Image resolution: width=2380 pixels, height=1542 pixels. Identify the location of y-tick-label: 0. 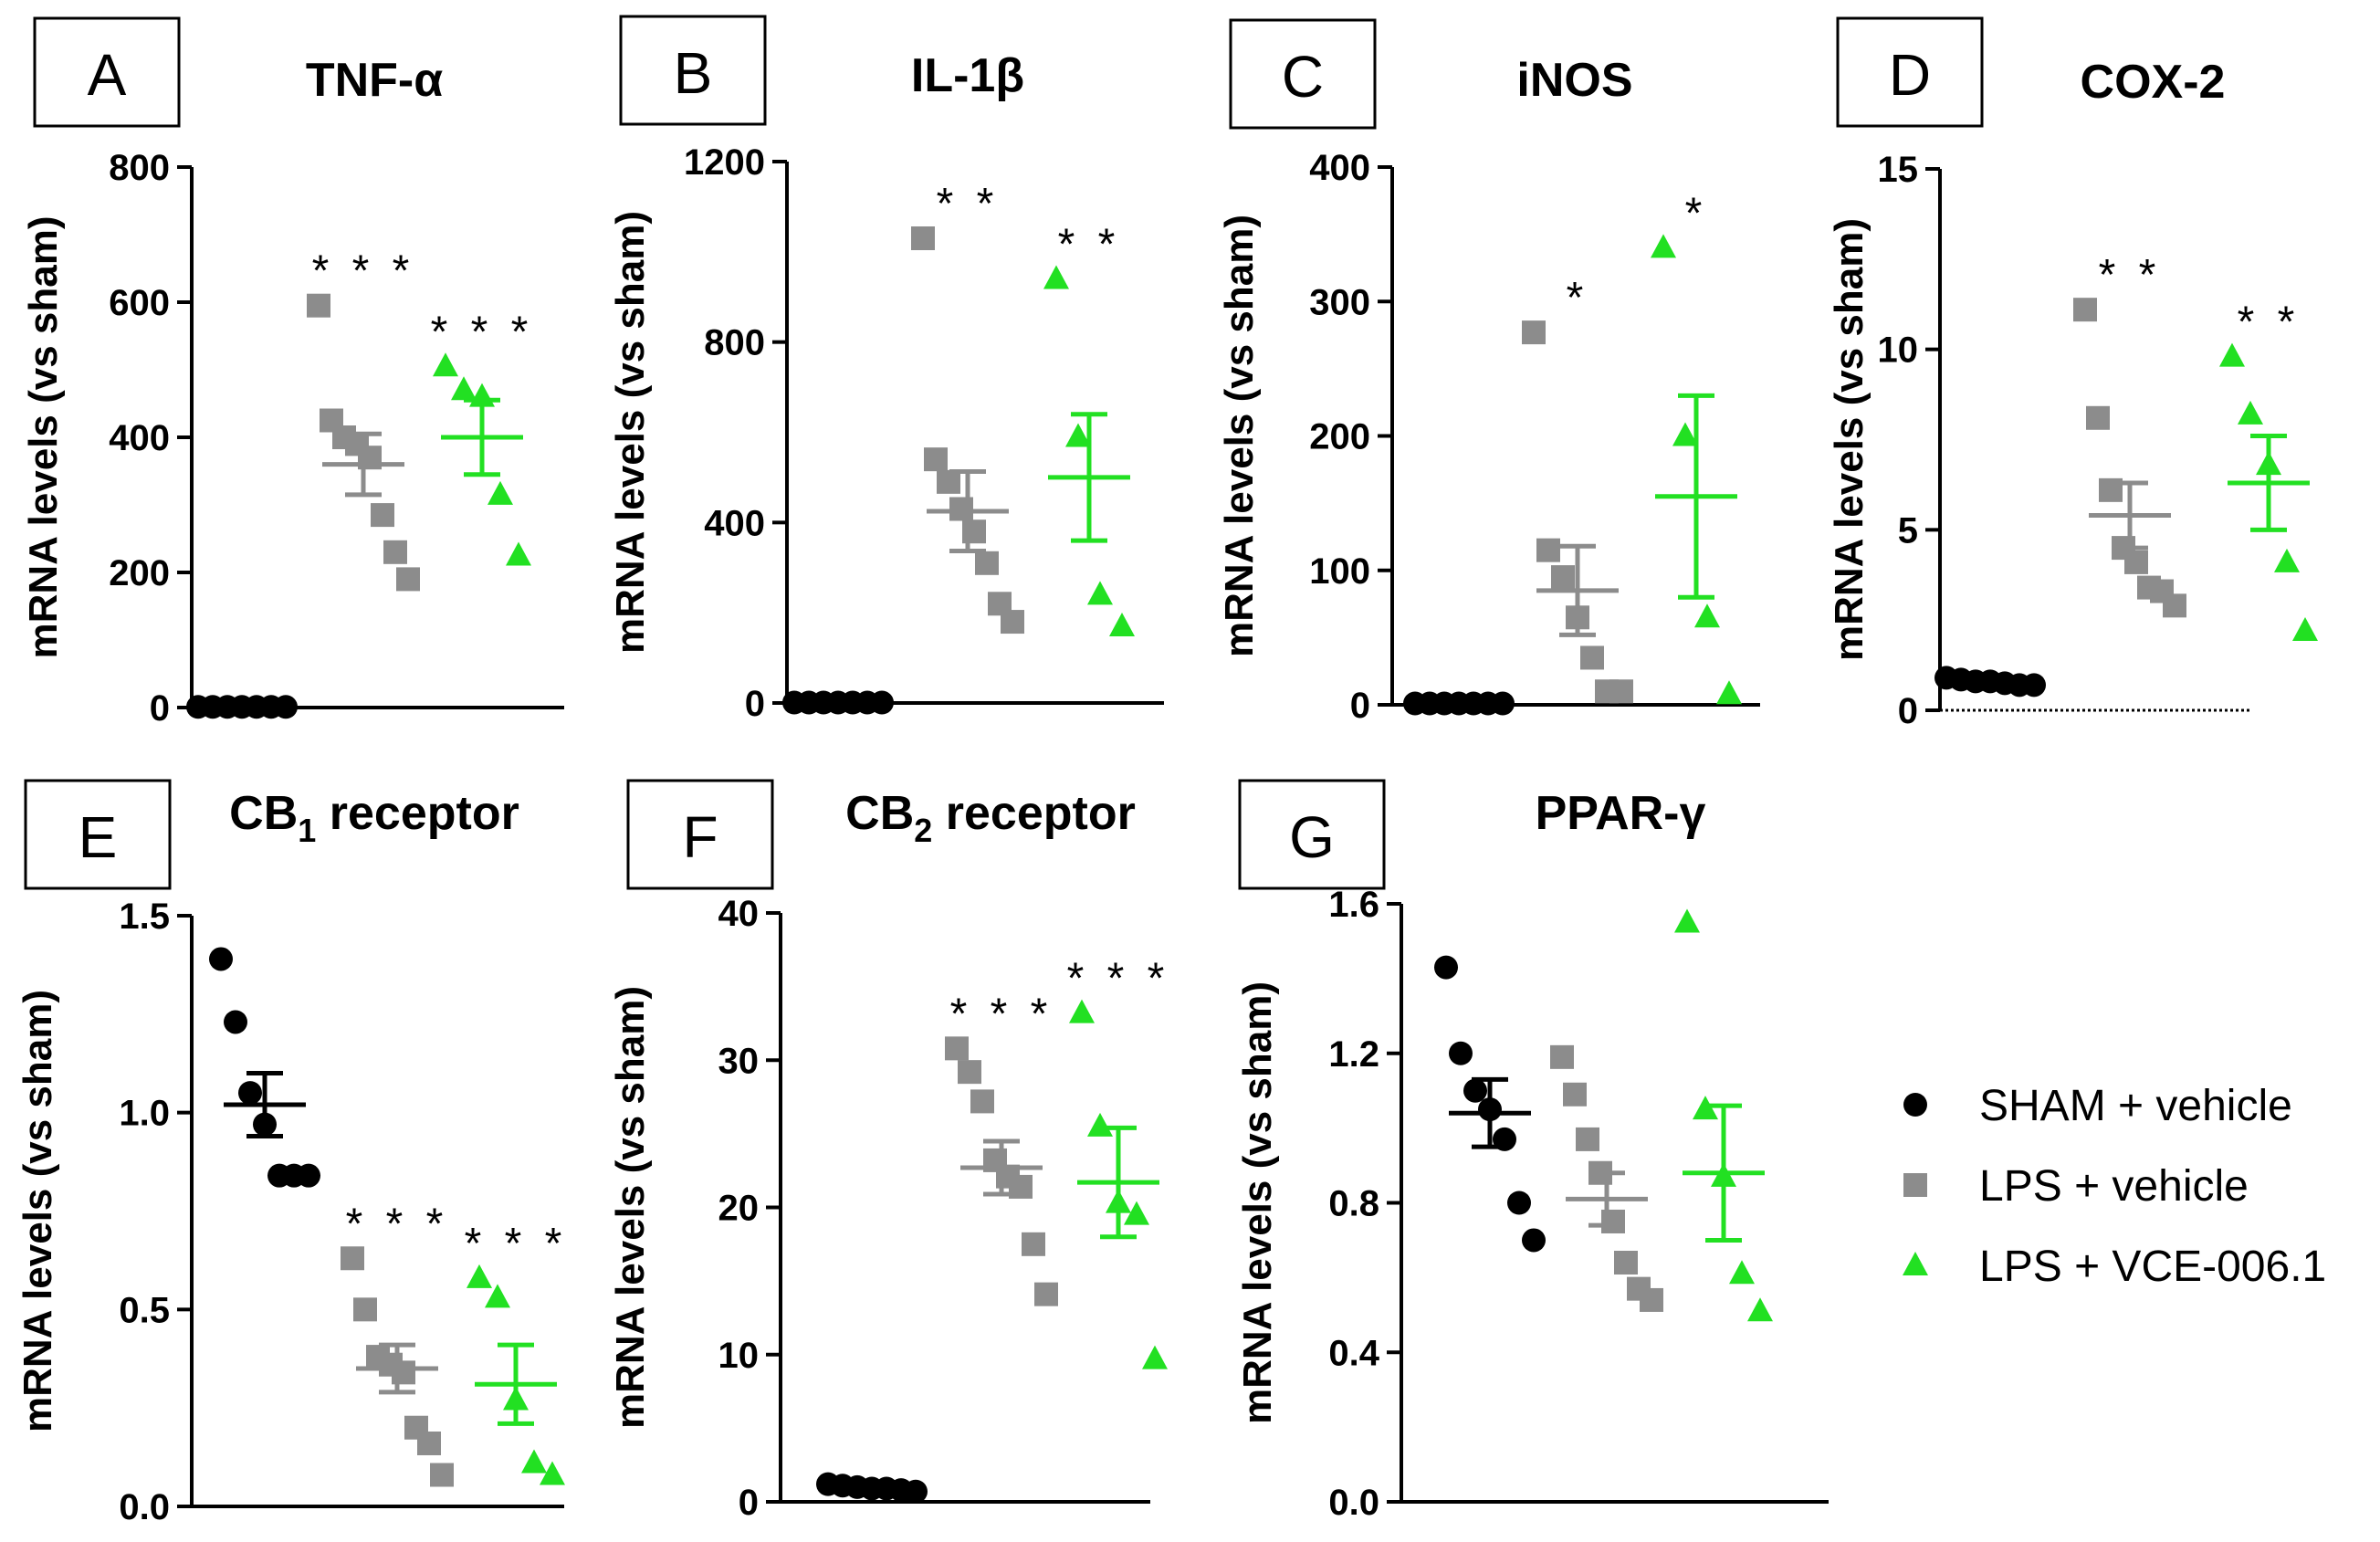
(1360, 706).